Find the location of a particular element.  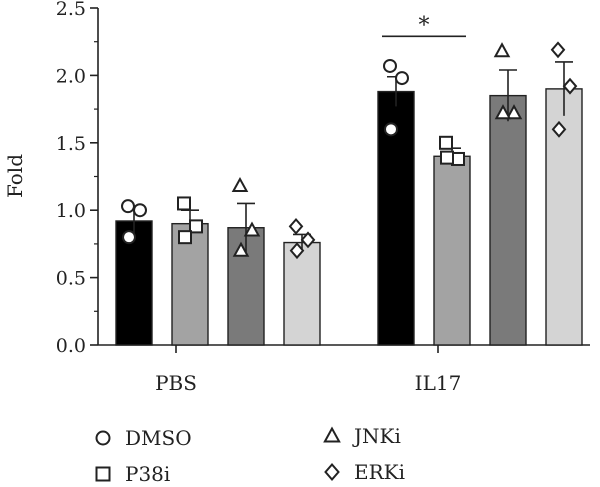

significance-label: * is located at coordinates (424, 25).